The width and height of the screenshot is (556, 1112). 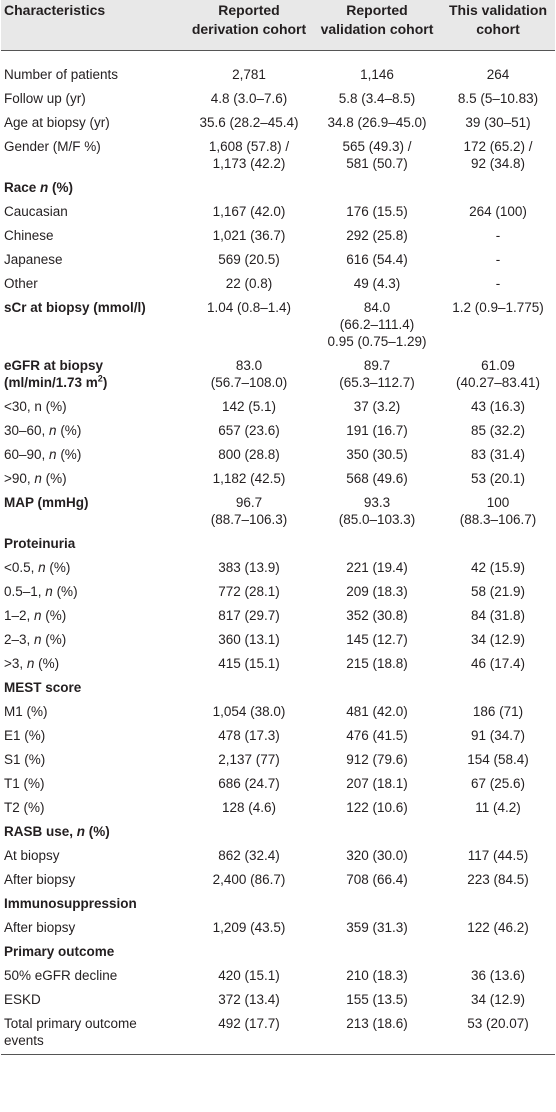 What do you see at coordinates (25, 759) in the screenshot?
I see `row-label: S1 (%)` at bounding box center [25, 759].